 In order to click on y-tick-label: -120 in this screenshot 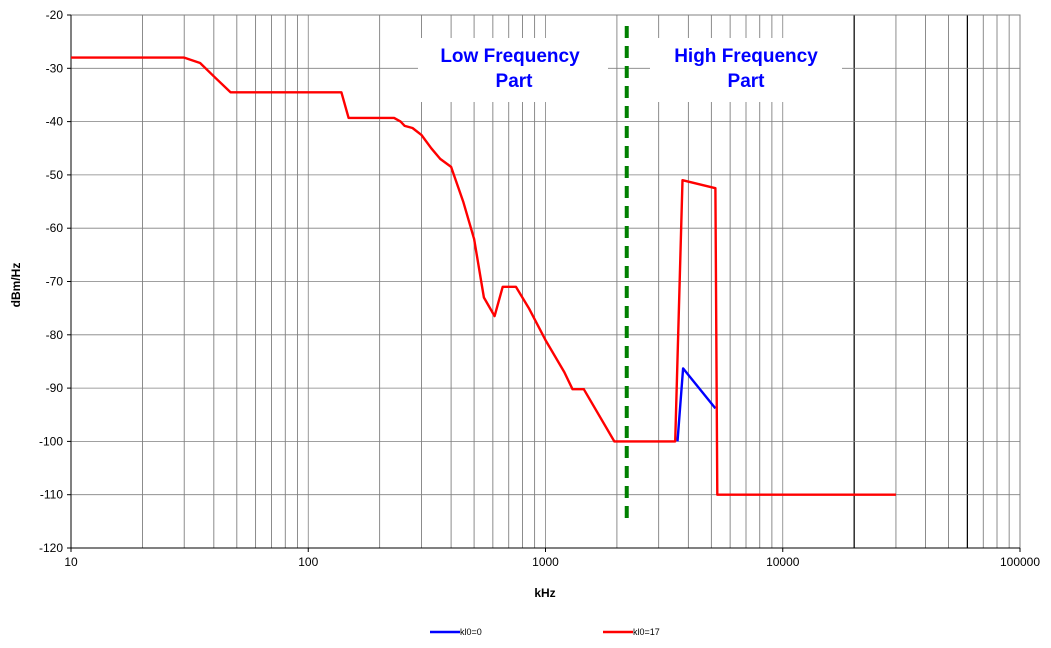, I will do `click(51, 548)`.